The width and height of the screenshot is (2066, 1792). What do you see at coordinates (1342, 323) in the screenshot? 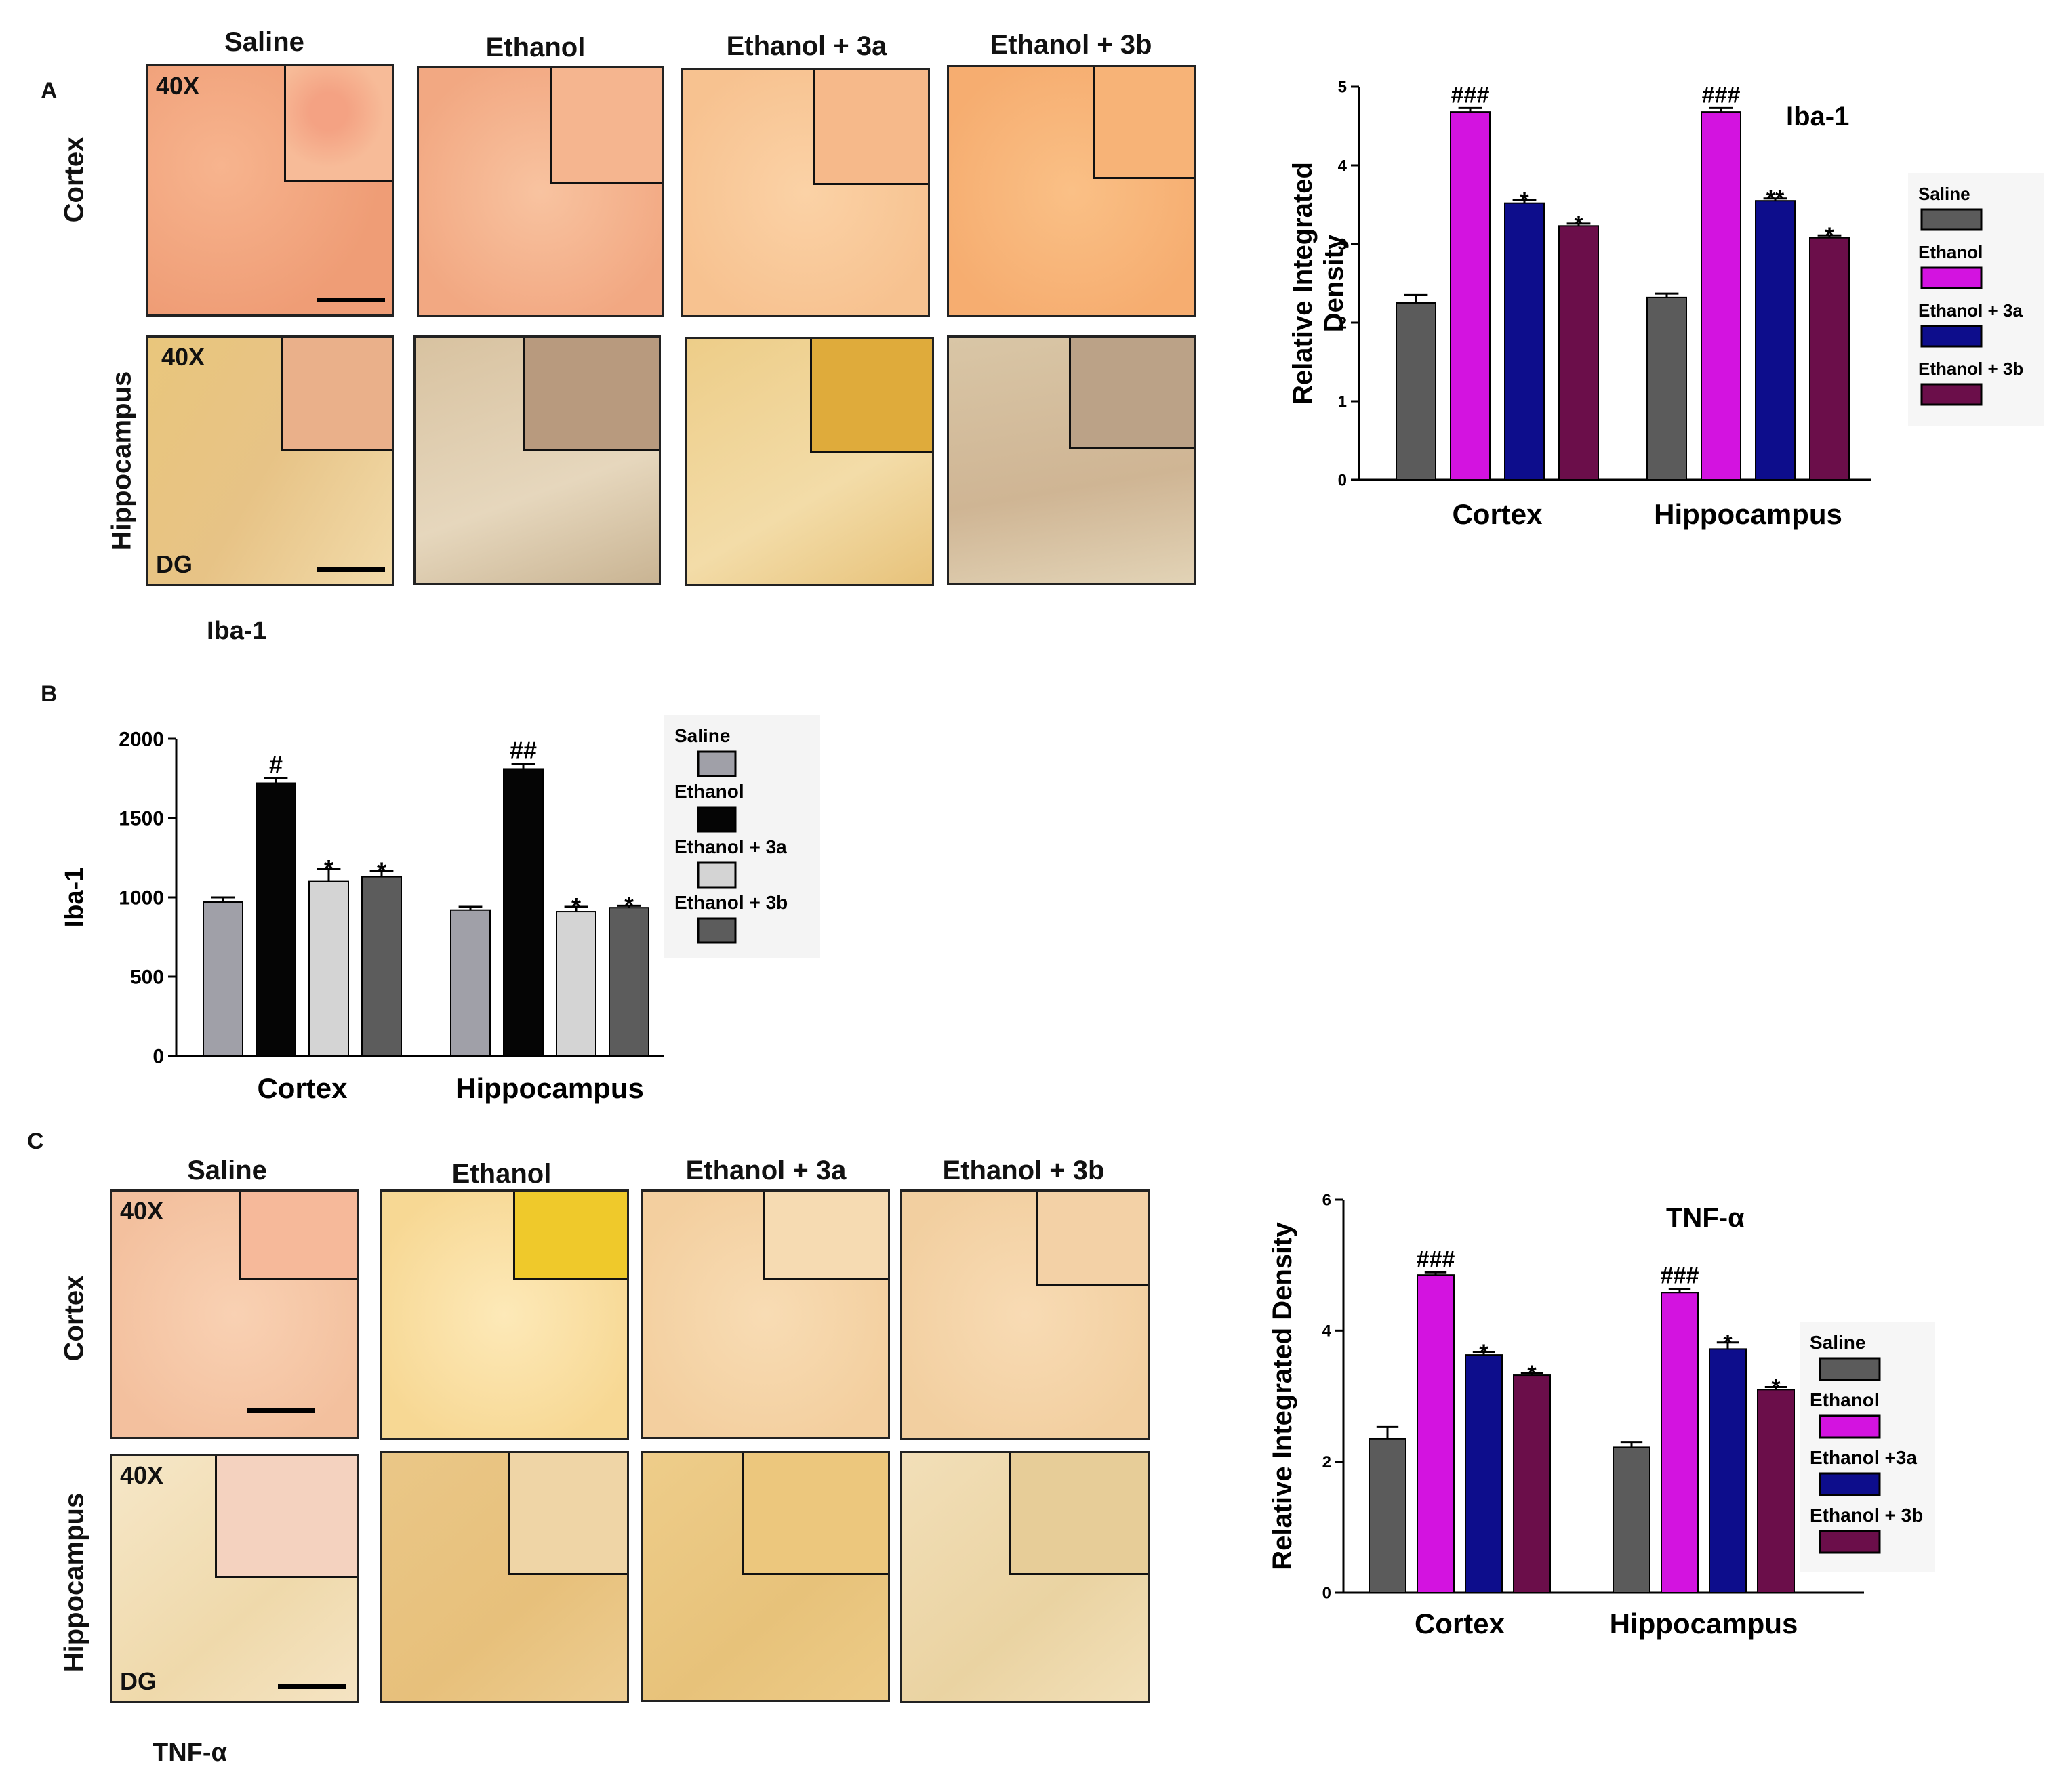
I see `y-tick-label: 2` at bounding box center [1342, 323].